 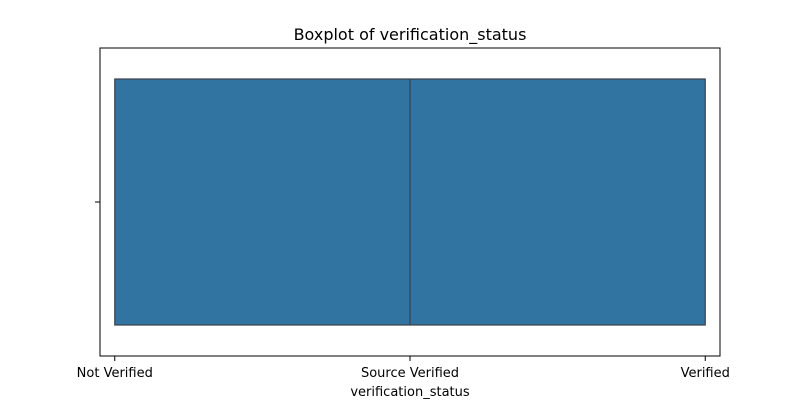 I want to click on x-tick-label: Verified, so click(x=705, y=373).